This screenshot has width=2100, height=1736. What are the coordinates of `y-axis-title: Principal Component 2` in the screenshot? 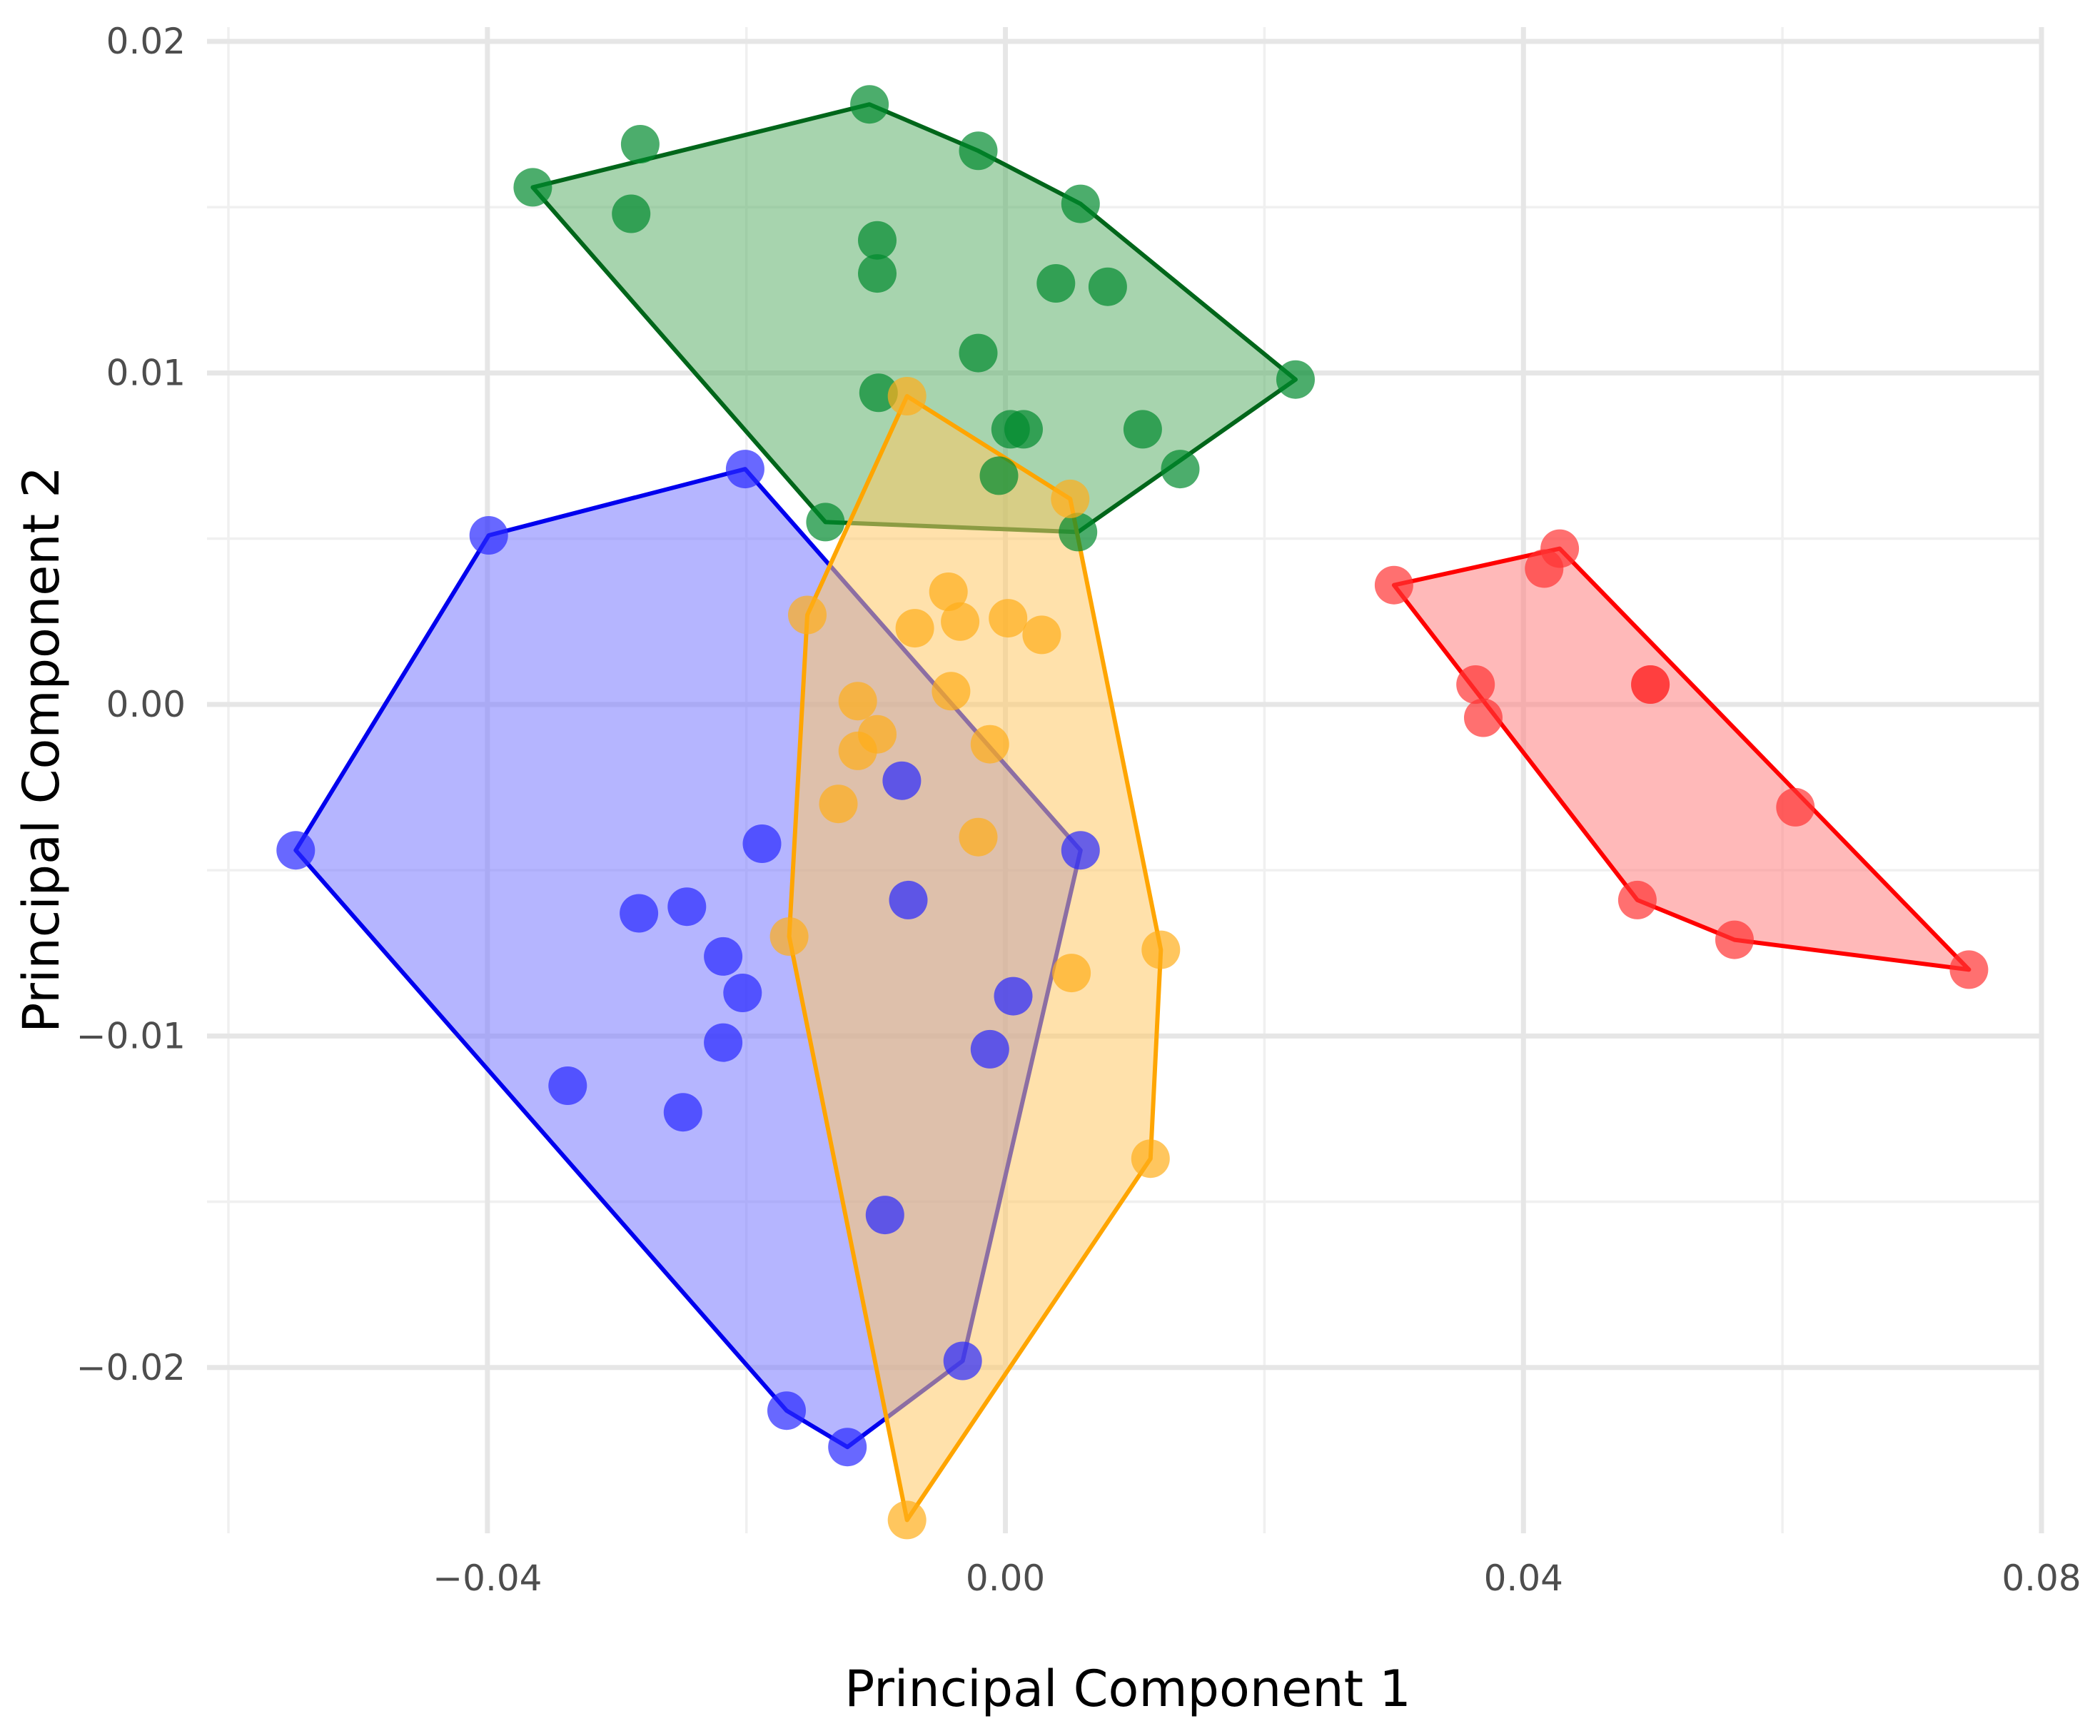 It's located at (41, 749).